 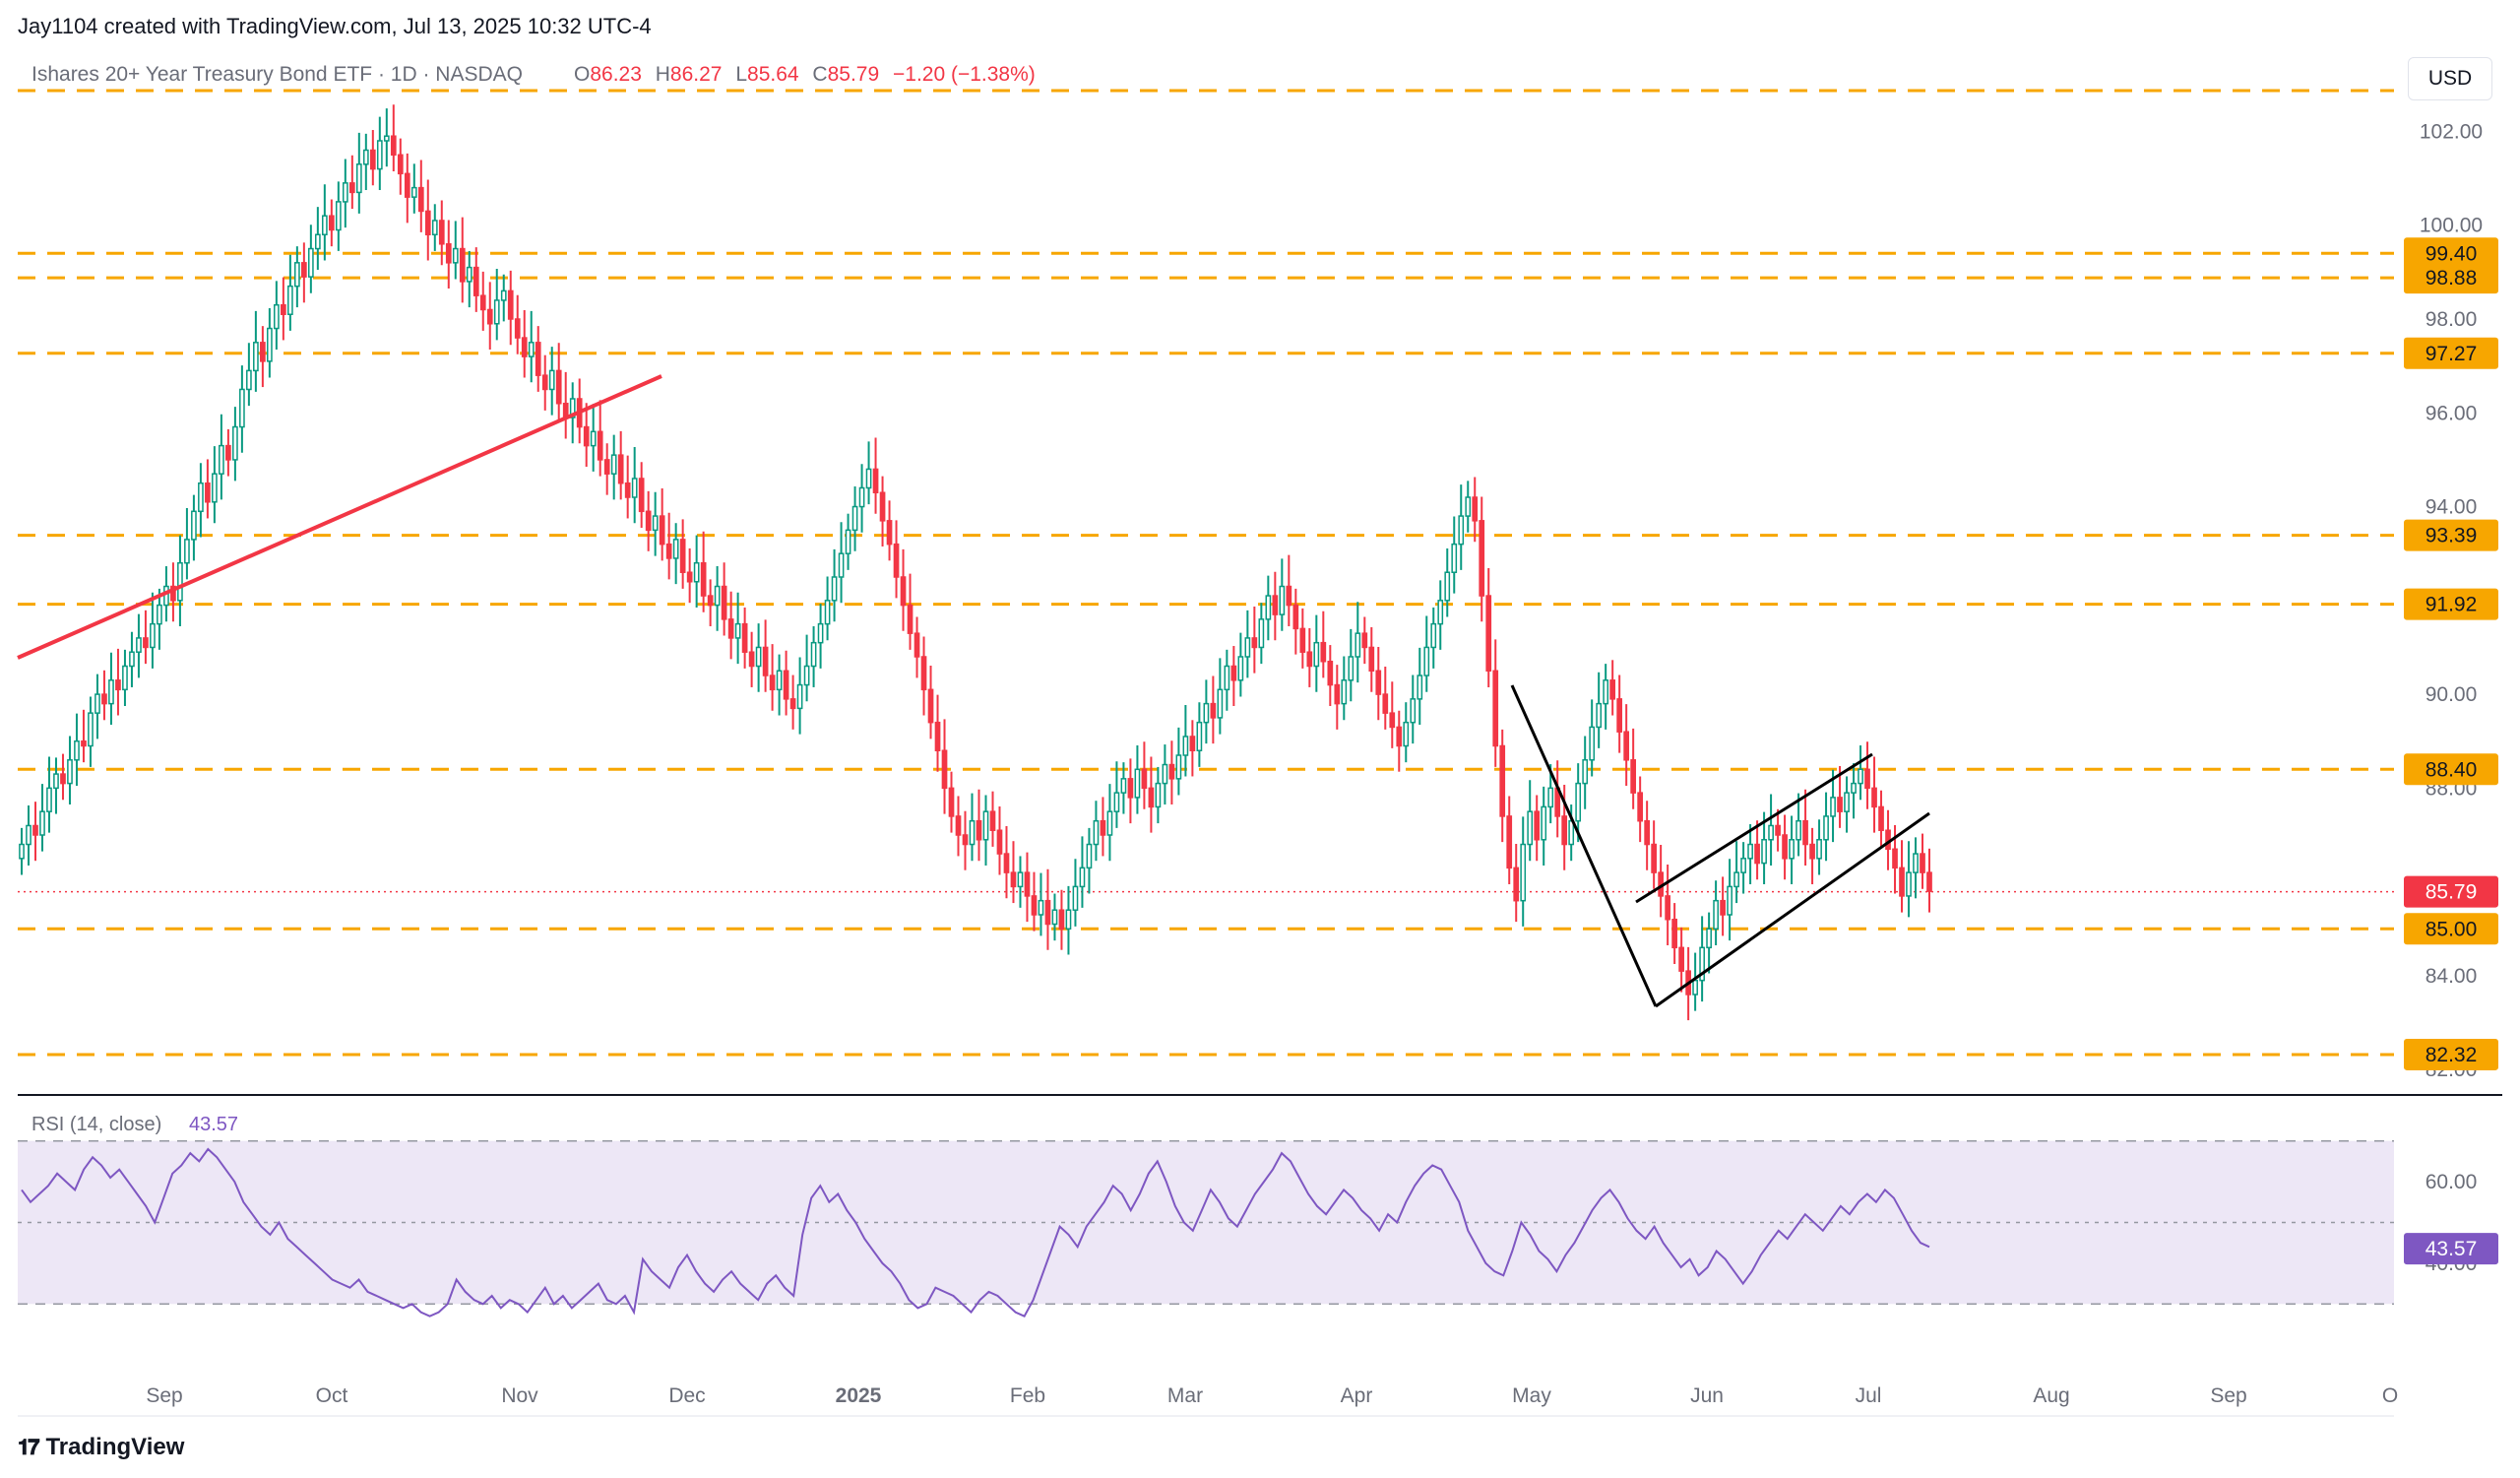 What do you see at coordinates (1357, 1395) in the screenshot?
I see `time-tick-label: Apr` at bounding box center [1357, 1395].